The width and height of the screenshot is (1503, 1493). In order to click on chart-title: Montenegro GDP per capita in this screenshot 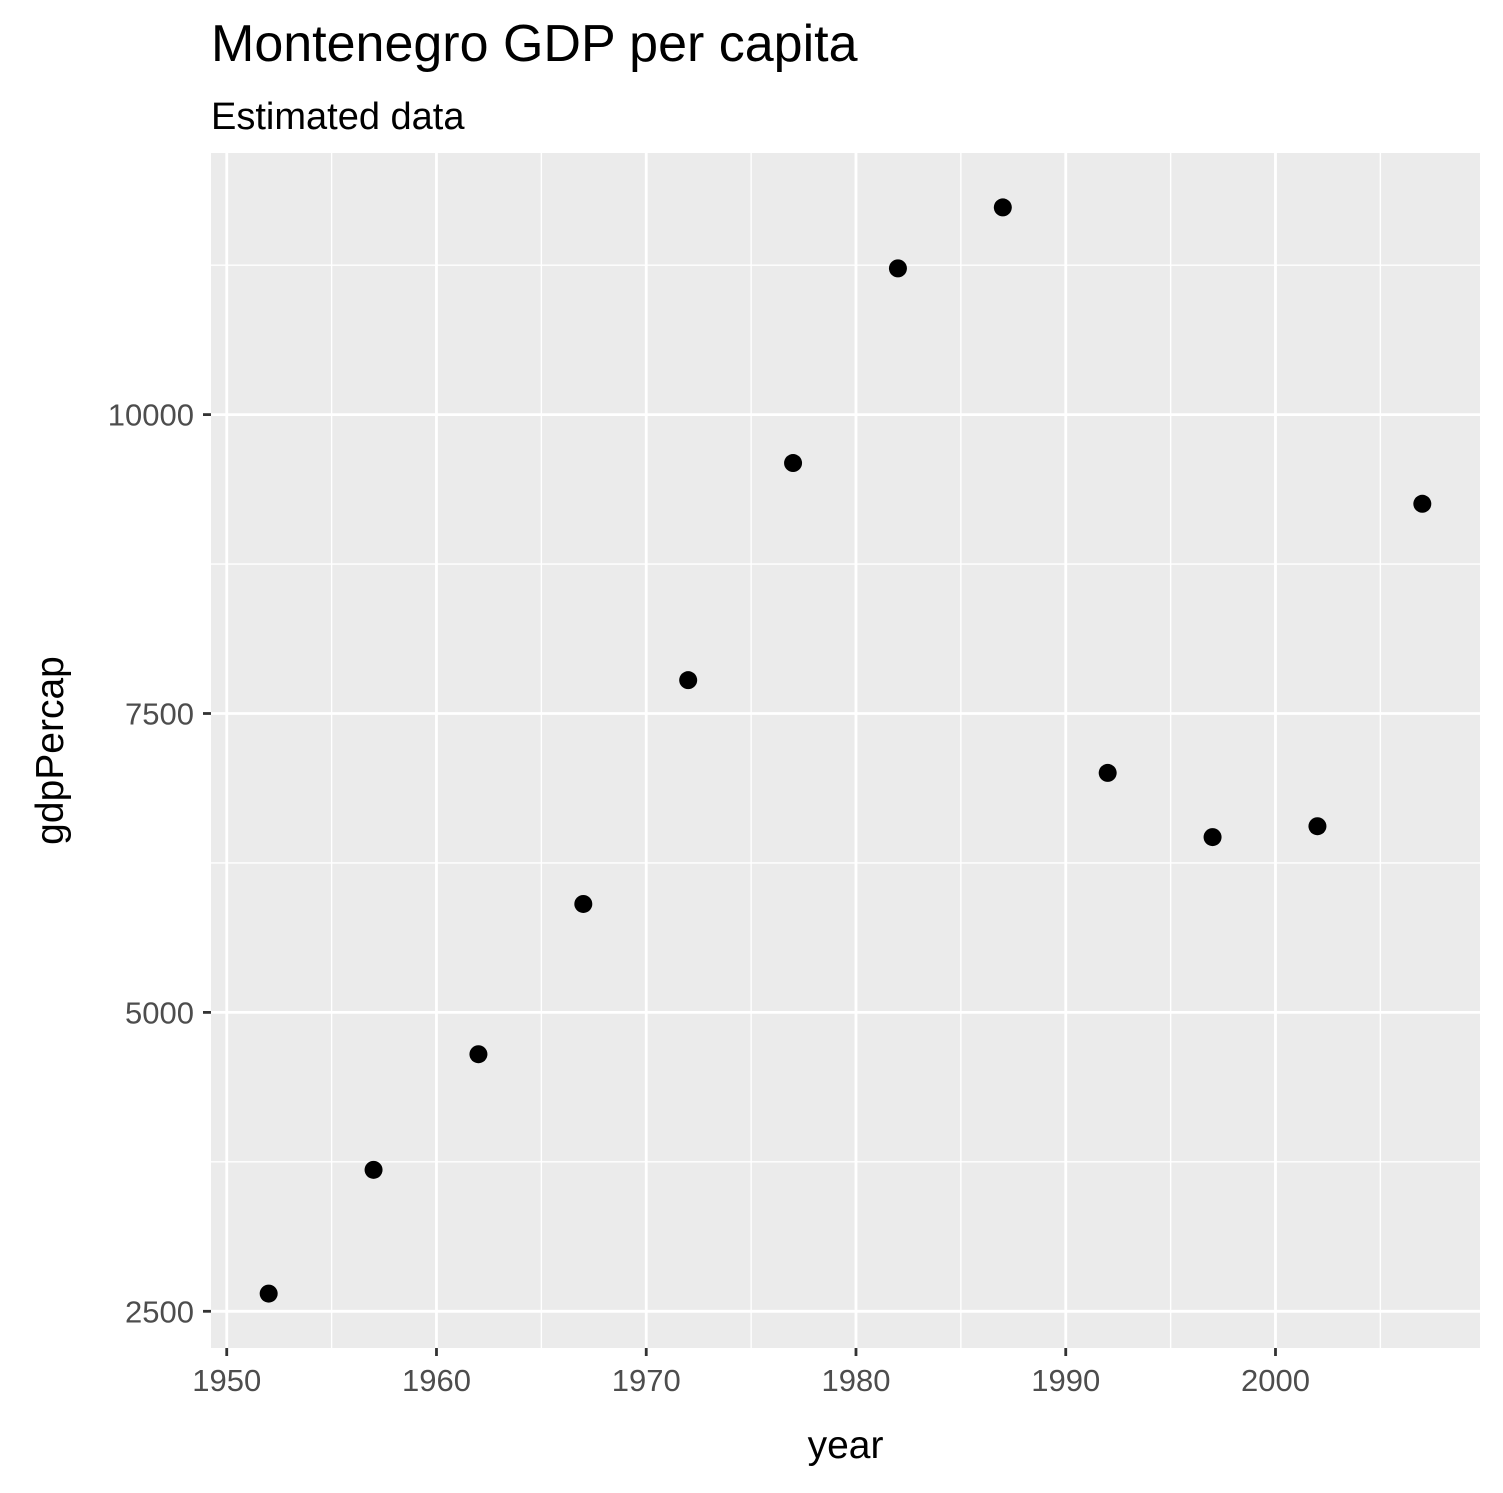, I will do `click(534, 44)`.